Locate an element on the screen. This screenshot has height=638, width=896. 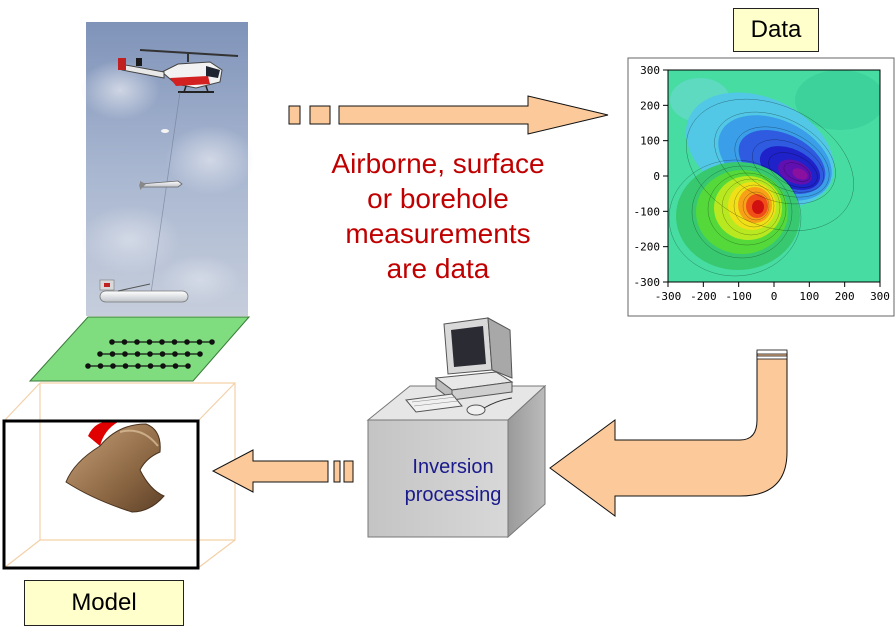
y-tick-label: 200 is located at coordinates (650, 105).